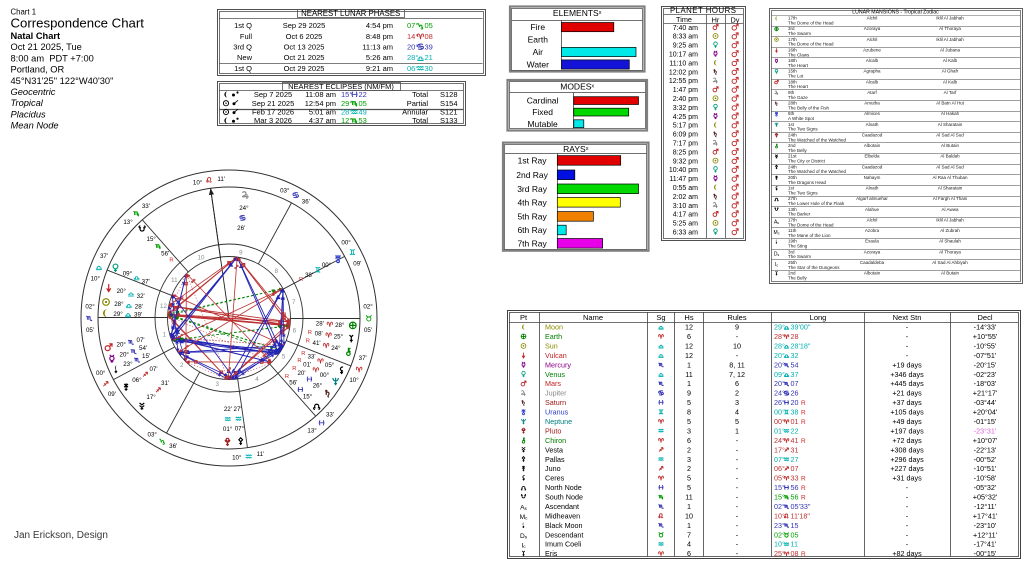 Image resolution: width=1024 pixels, height=562 pixels. What do you see at coordinates (795, 459) in the screenshot?
I see `svg-text: 27` at bounding box center [795, 459].